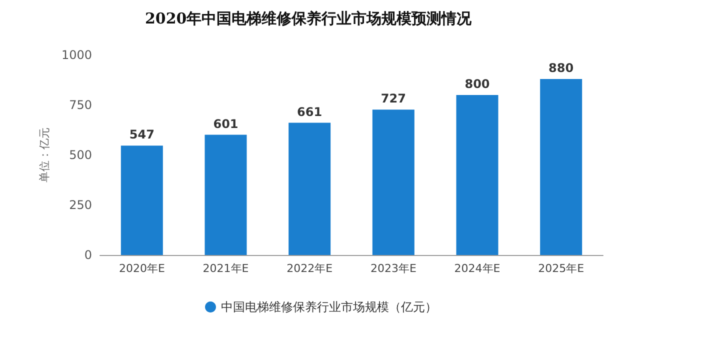 Image resolution: width=713 pixels, height=360 pixels. I want to click on x-tick-label: 2020年E, so click(141, 268).